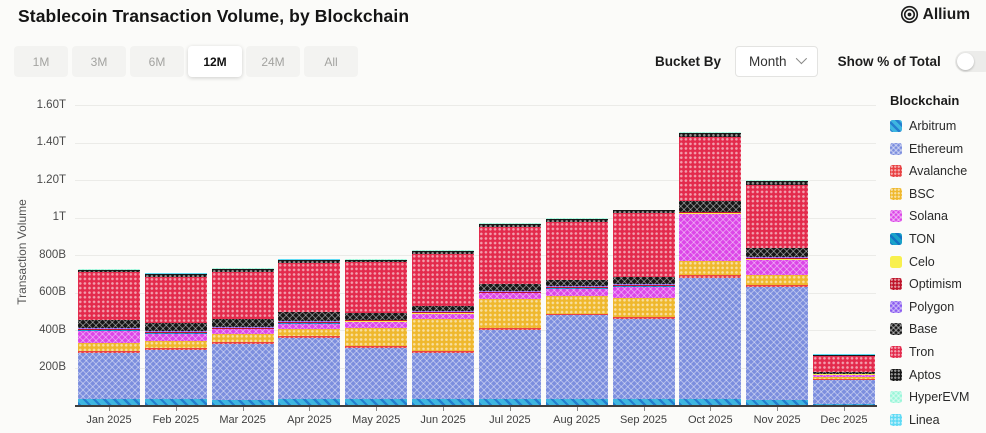 The width and height of the screenshot is (986, 433). I want to click on tab-3m: 3M, so click(99, 61).